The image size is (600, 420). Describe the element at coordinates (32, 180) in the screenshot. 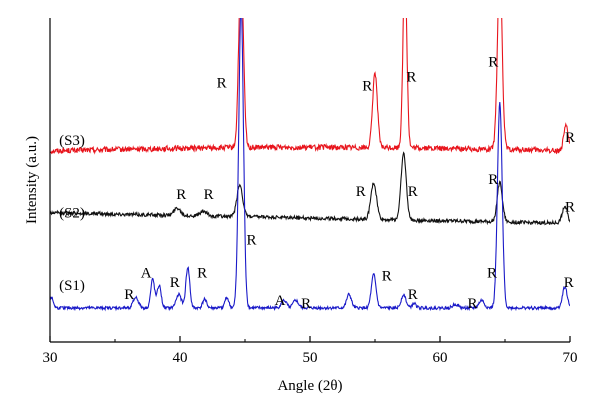

I see `y-axis-title: Intensity (a.u.)` at that location.